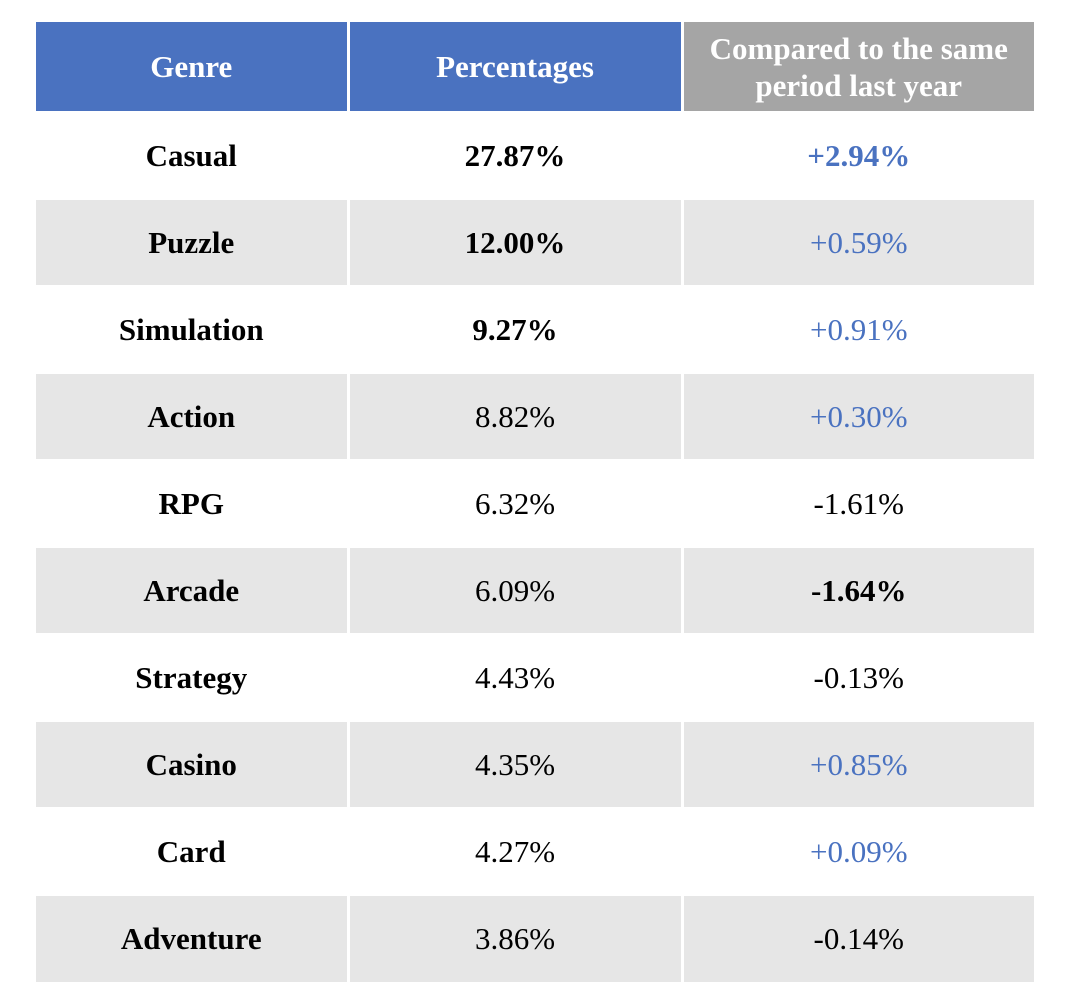 The height and width of the screenshot is (1008, 1084). I want to click on table-row: Arcade 6.09% -1.64%, so click(535, 590).